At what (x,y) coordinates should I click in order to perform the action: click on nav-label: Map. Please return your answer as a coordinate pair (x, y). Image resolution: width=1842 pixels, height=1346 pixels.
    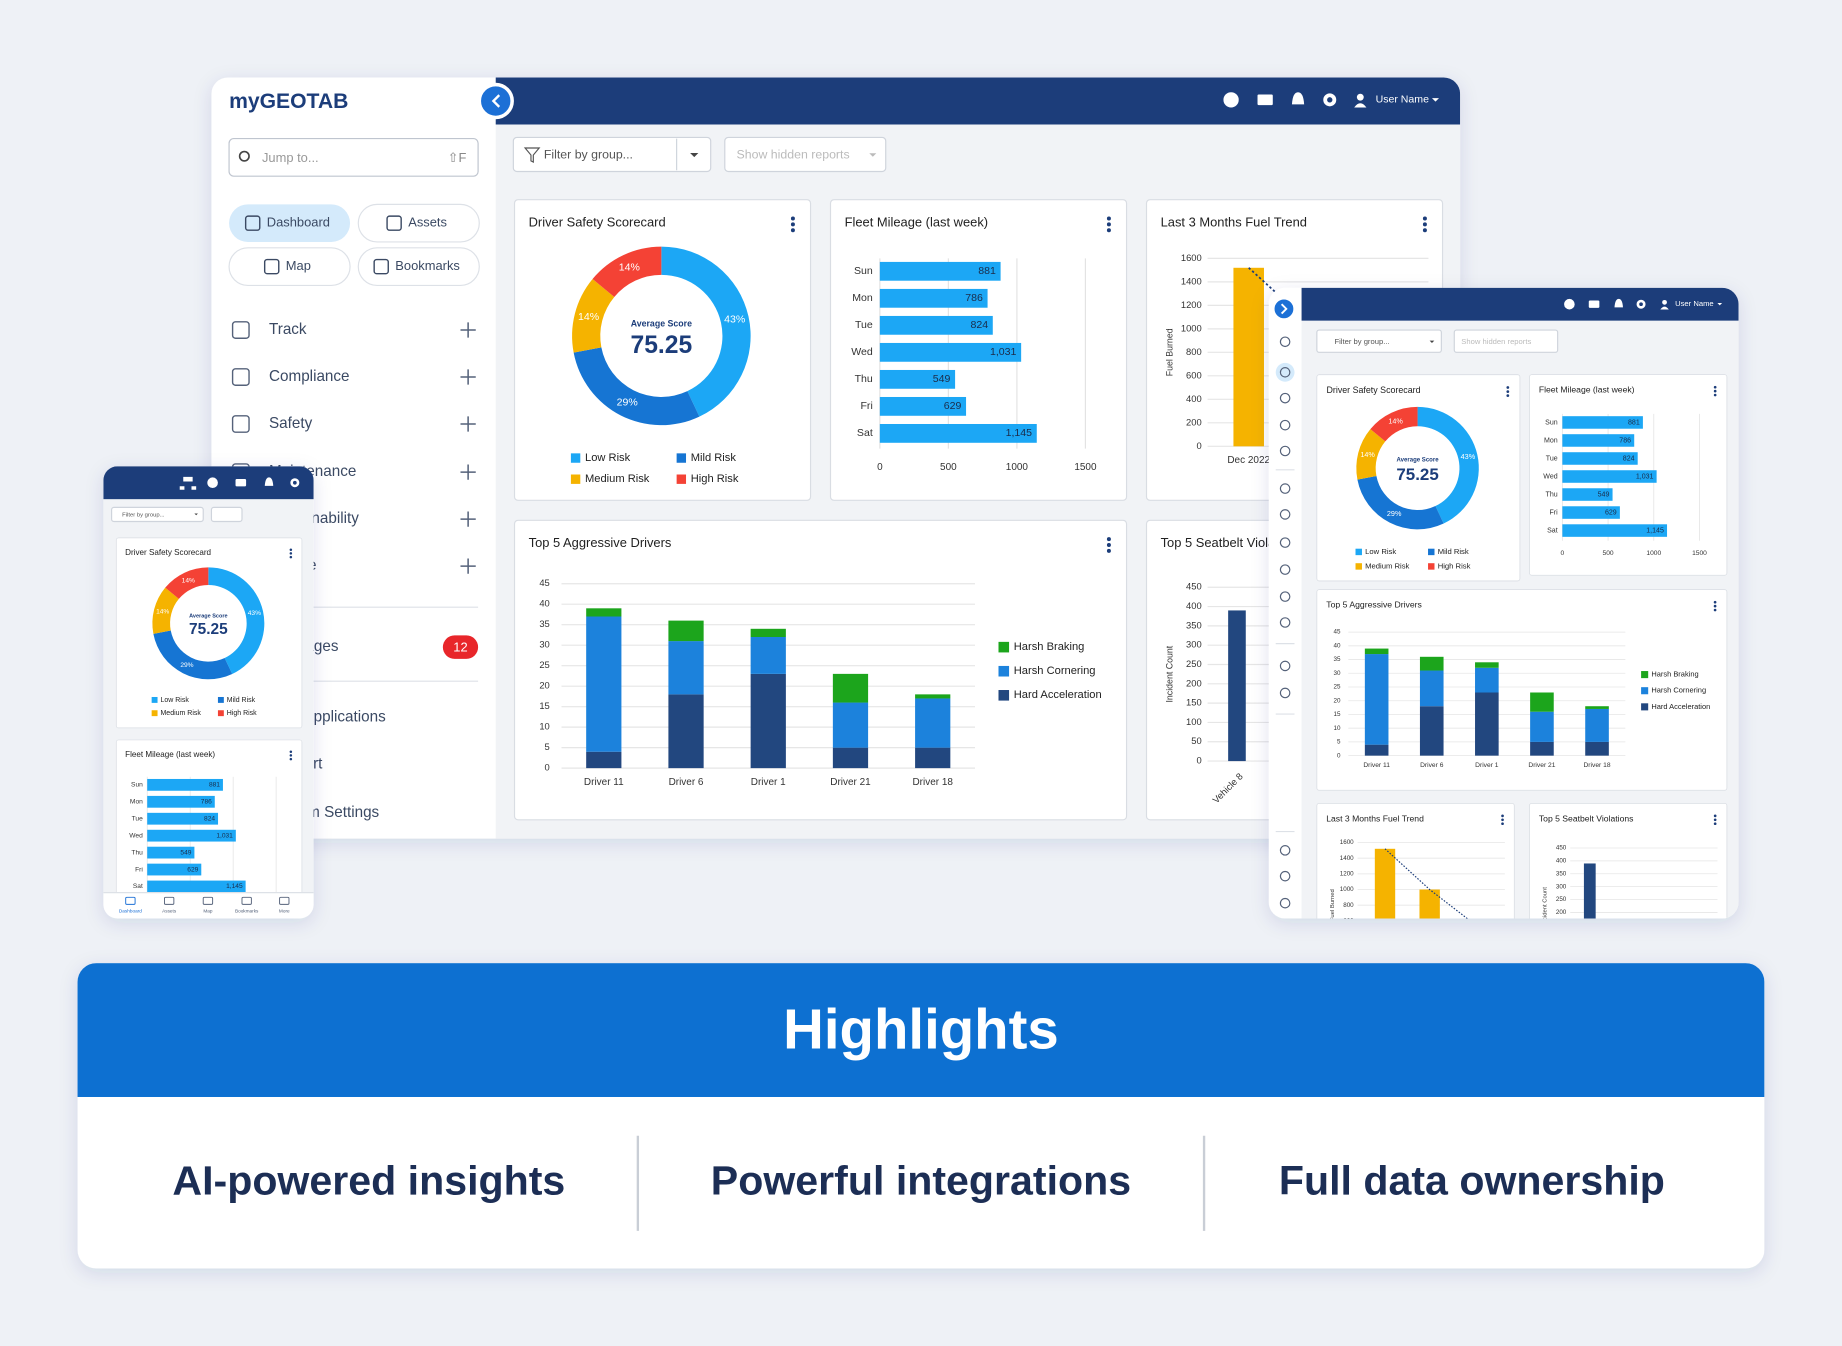
    Looking at the image, I should click on (208, 911).